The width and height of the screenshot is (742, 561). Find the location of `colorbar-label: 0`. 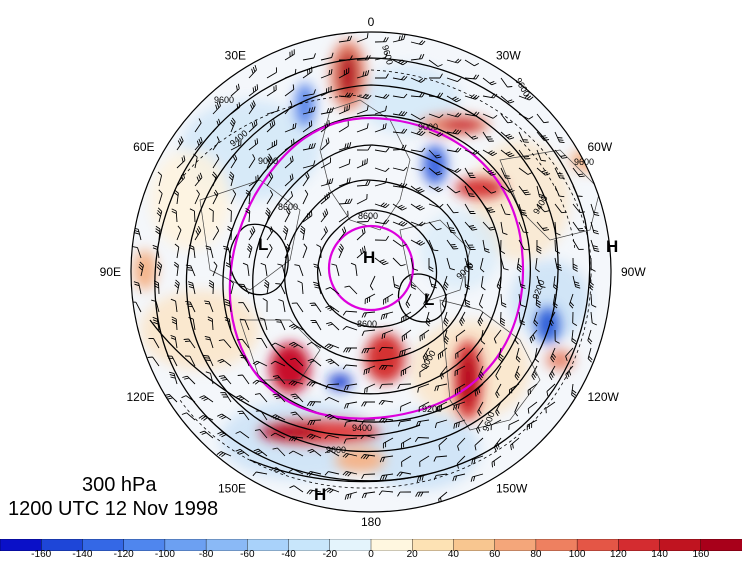

colorbar-label: 0 is located at coordinates (371, 554).